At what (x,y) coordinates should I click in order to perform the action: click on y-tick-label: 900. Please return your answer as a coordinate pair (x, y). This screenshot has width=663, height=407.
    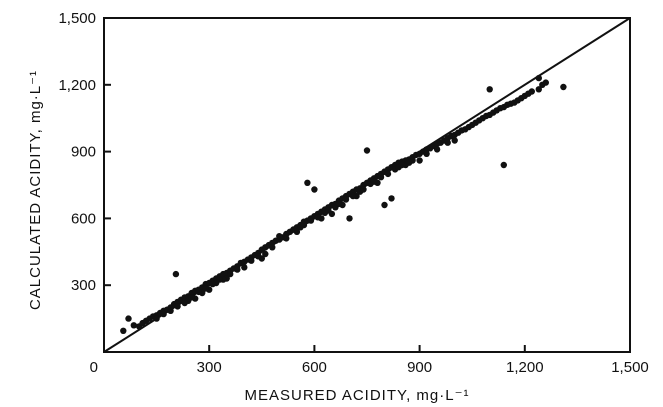
    Looking at the image, I should click on (83, 152).